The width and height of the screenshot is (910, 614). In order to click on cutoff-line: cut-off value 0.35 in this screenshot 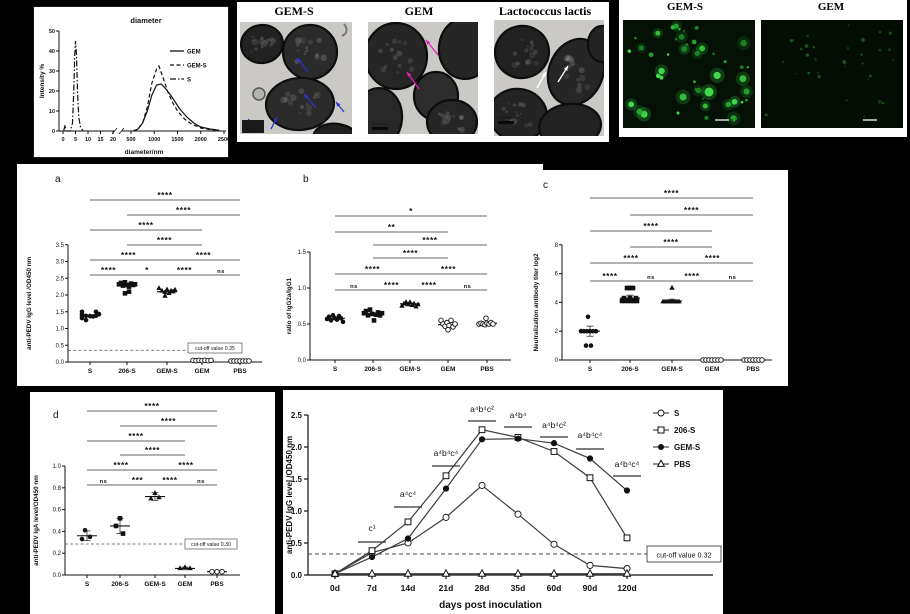, I will do `click(155, 348)`.